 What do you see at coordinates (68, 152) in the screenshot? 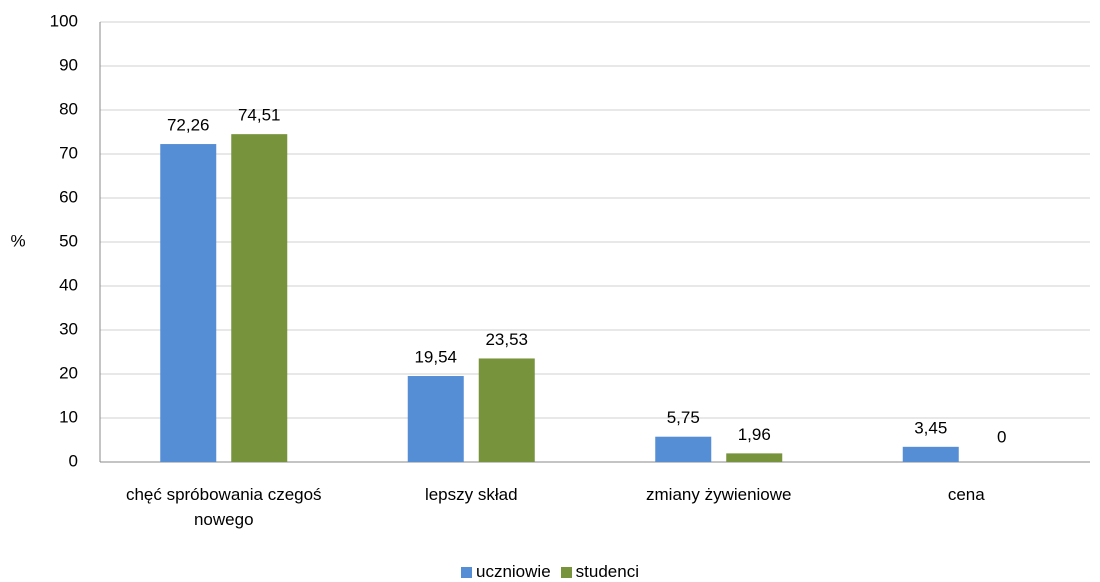
I see `y-tick-label: 70` at bounding box center [68, 152].